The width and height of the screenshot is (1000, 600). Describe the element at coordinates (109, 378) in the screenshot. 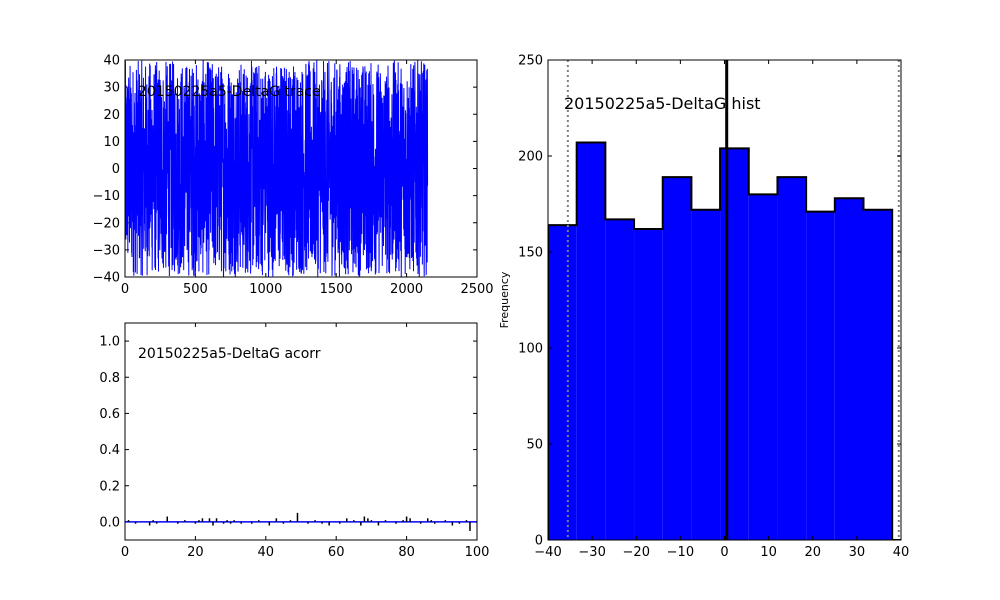

I see `acorr-ytick-label: 0.8` at that location.